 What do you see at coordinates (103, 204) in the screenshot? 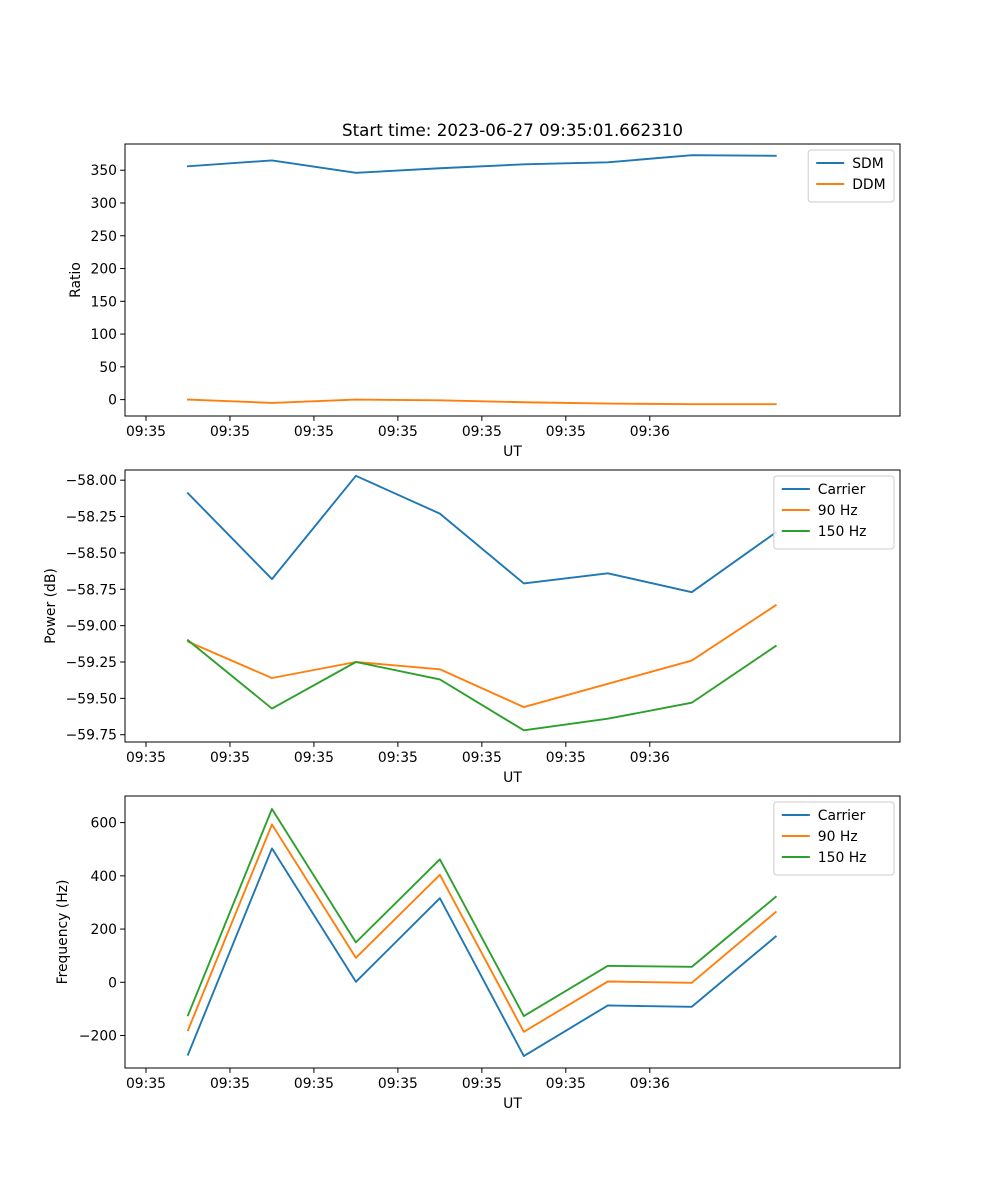
I see `y-tick-label: 300` at bounding box center [103, 204].